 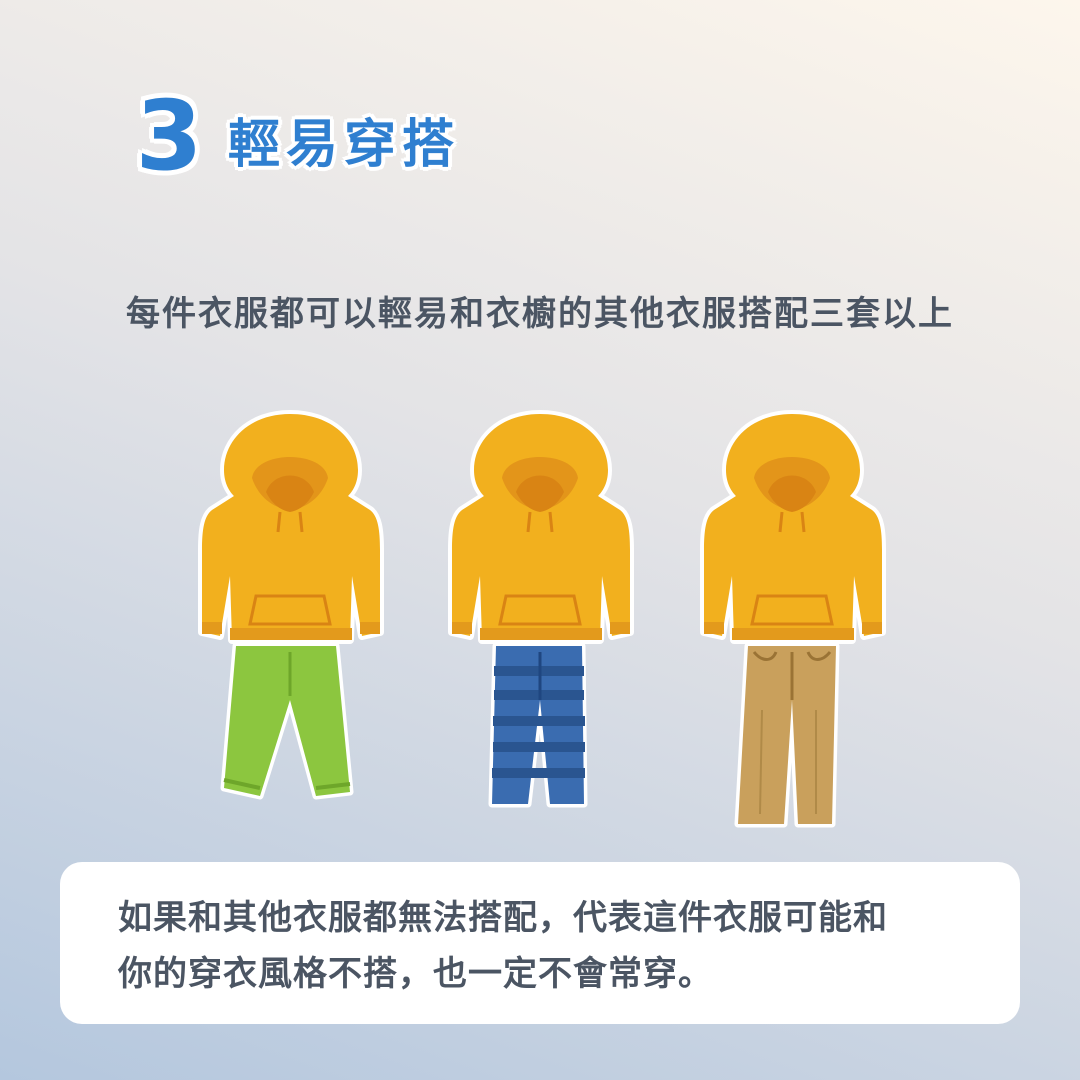 What do you see at coordinates (344, 144) in the screenshot?
I see `page-title: 輕易穿搭` at bounding box center [344, 144].